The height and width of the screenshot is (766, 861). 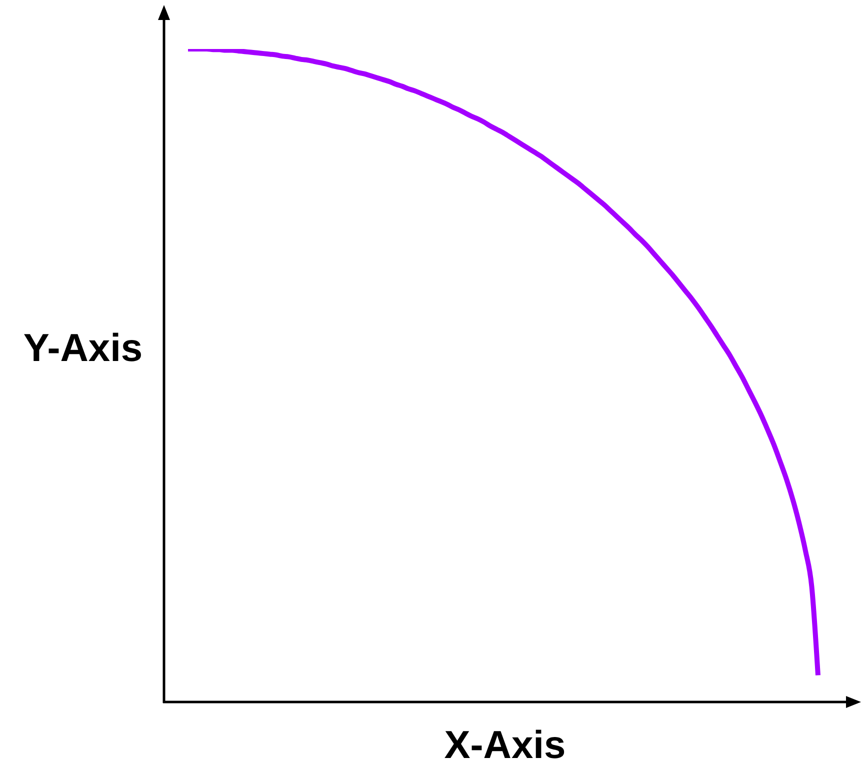 I want to click on x-axis-title: X-Axis, so click(x=505, y=745).